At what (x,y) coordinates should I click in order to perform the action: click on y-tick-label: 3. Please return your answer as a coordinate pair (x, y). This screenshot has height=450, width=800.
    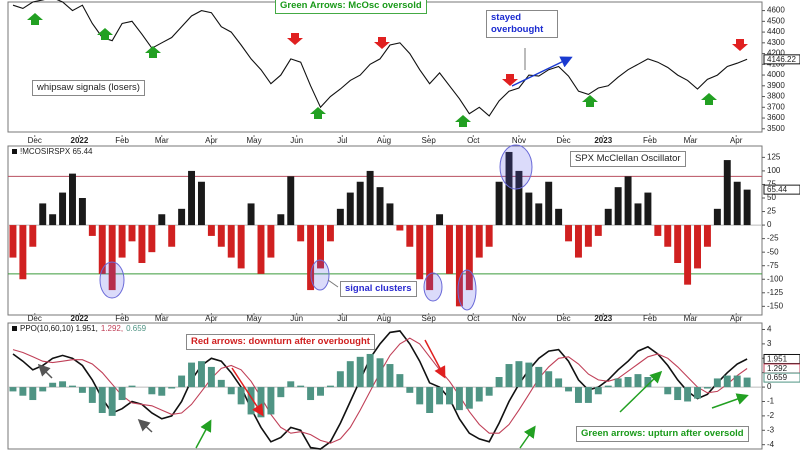
    Looking at the image, I should click on (769, 343).